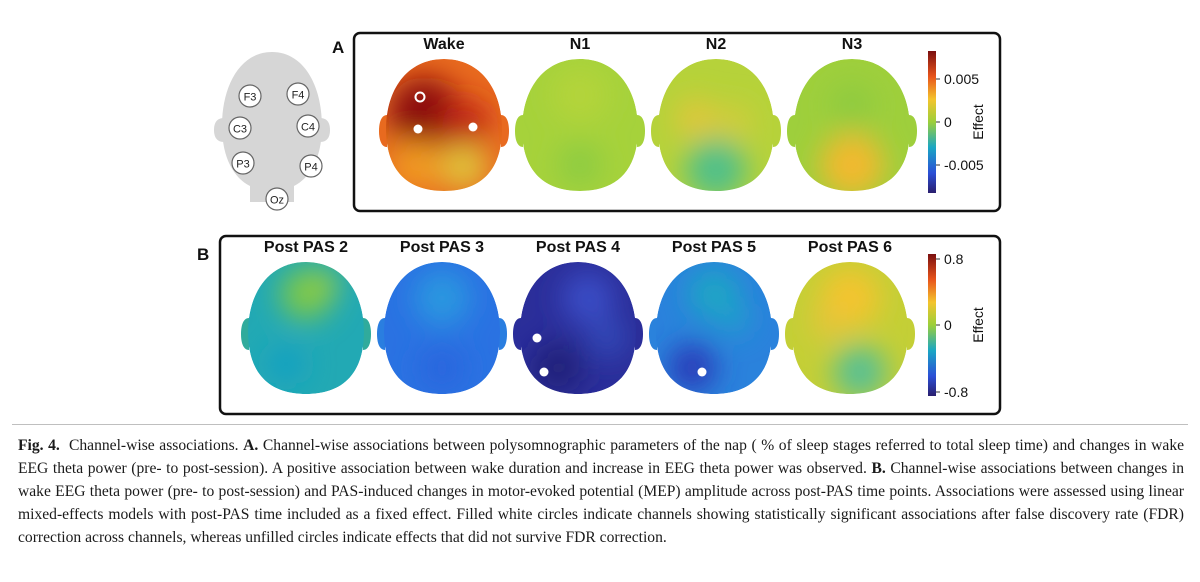 Image resolution: width=1200 pixels, height=582 pixels. What do you see at coordinates (954, 259) in the screenshot?
I see `colorbar-tick: 0.8` at bounding box center [954, 259].